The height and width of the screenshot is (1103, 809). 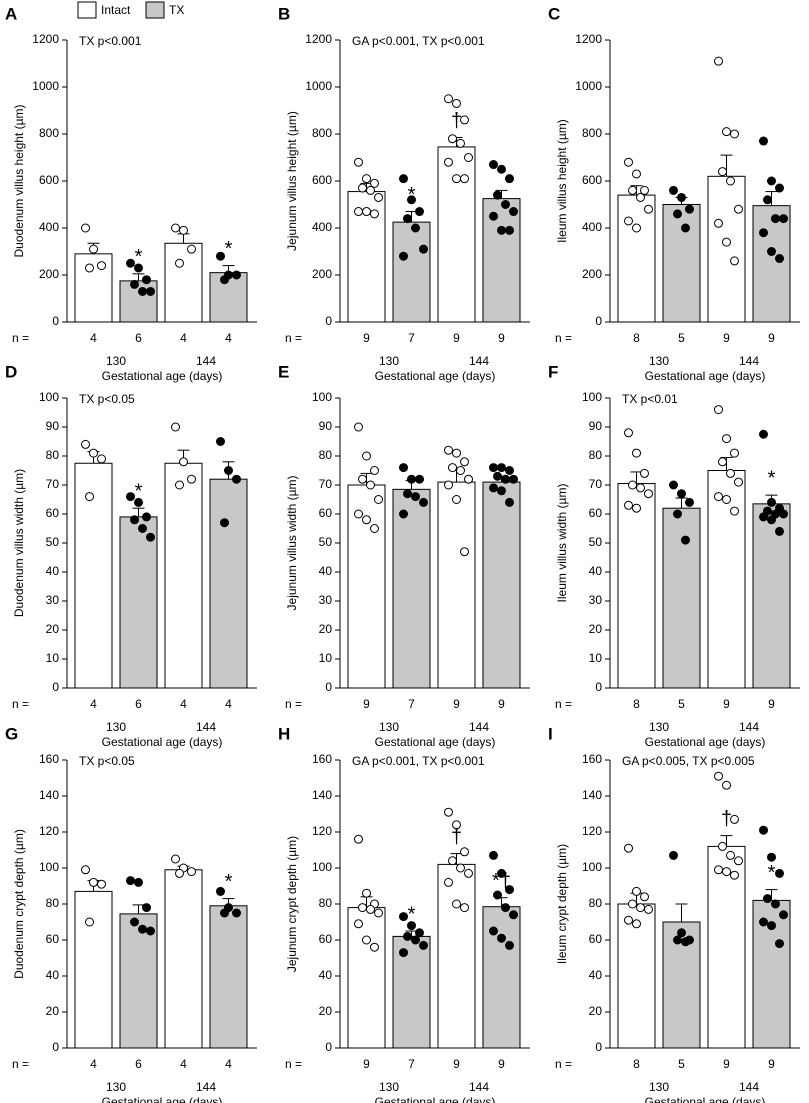 I want to click on n-value: 5, so click(x=681, y=1064).